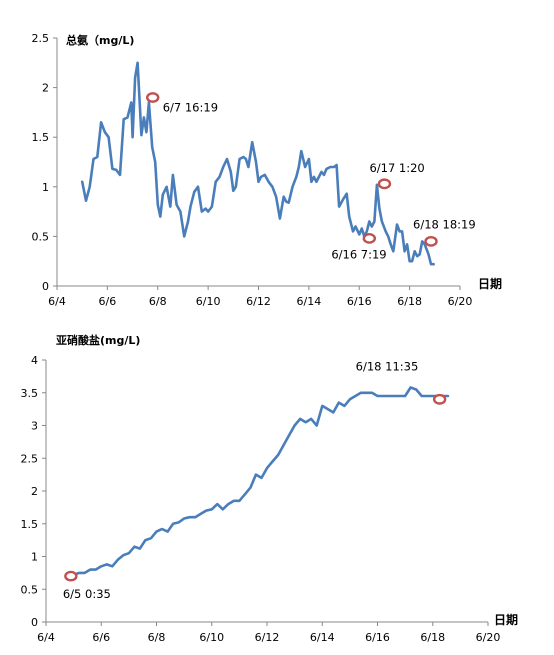 This screenshot has height=655, width=554. What do you see at coordinates (506, 619) in the screenshot?
I see `nitrite-x-axis-label: 日期` at bounding box center [506, 619].